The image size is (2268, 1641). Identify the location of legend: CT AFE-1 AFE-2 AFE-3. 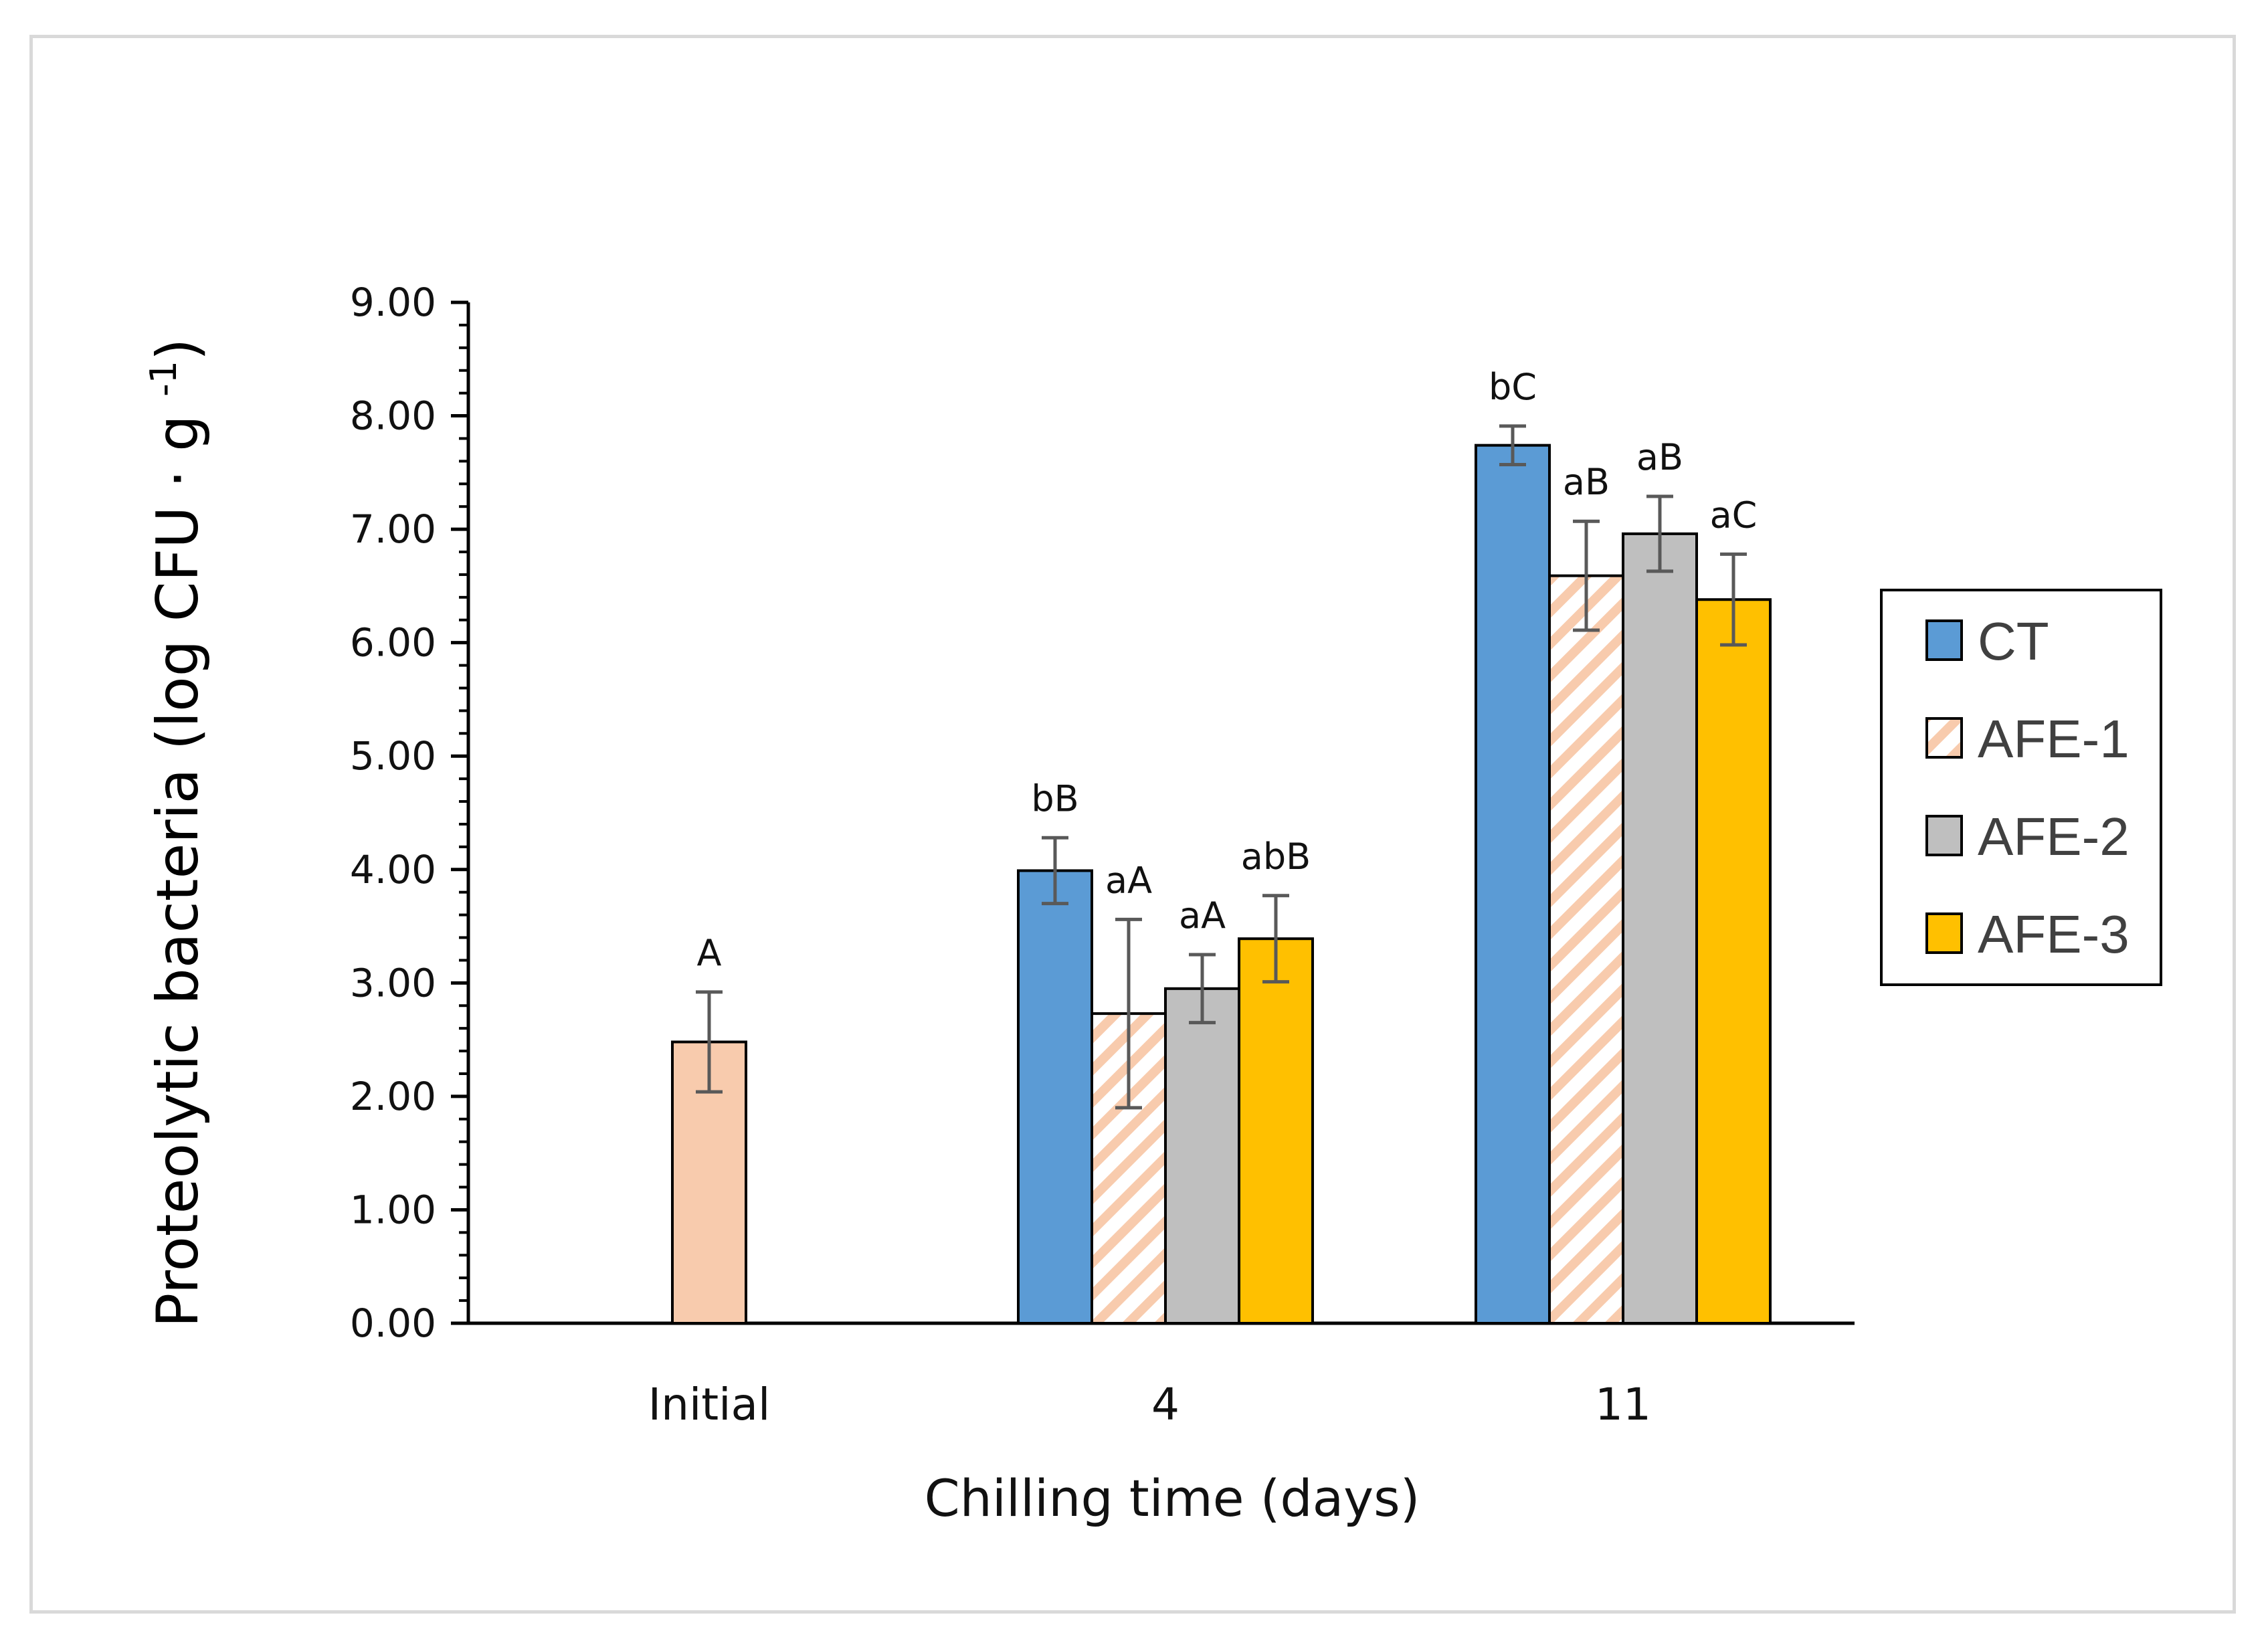
(2021, 787).